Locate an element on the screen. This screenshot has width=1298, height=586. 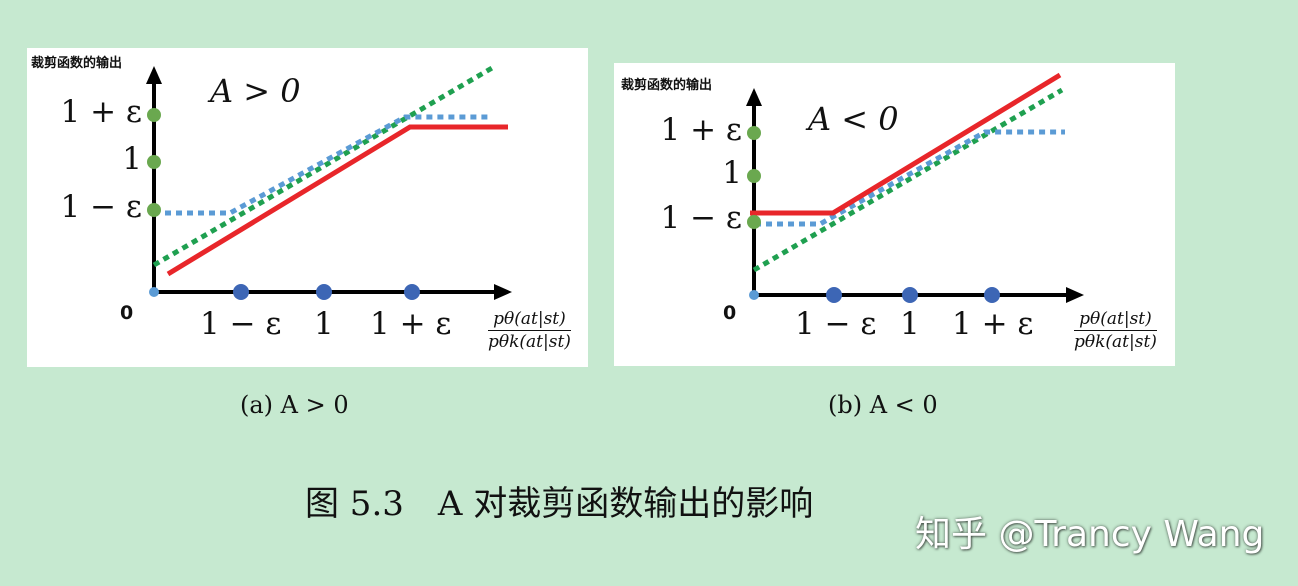
condition-label: A > 0 is located at coordinates (255, 91).